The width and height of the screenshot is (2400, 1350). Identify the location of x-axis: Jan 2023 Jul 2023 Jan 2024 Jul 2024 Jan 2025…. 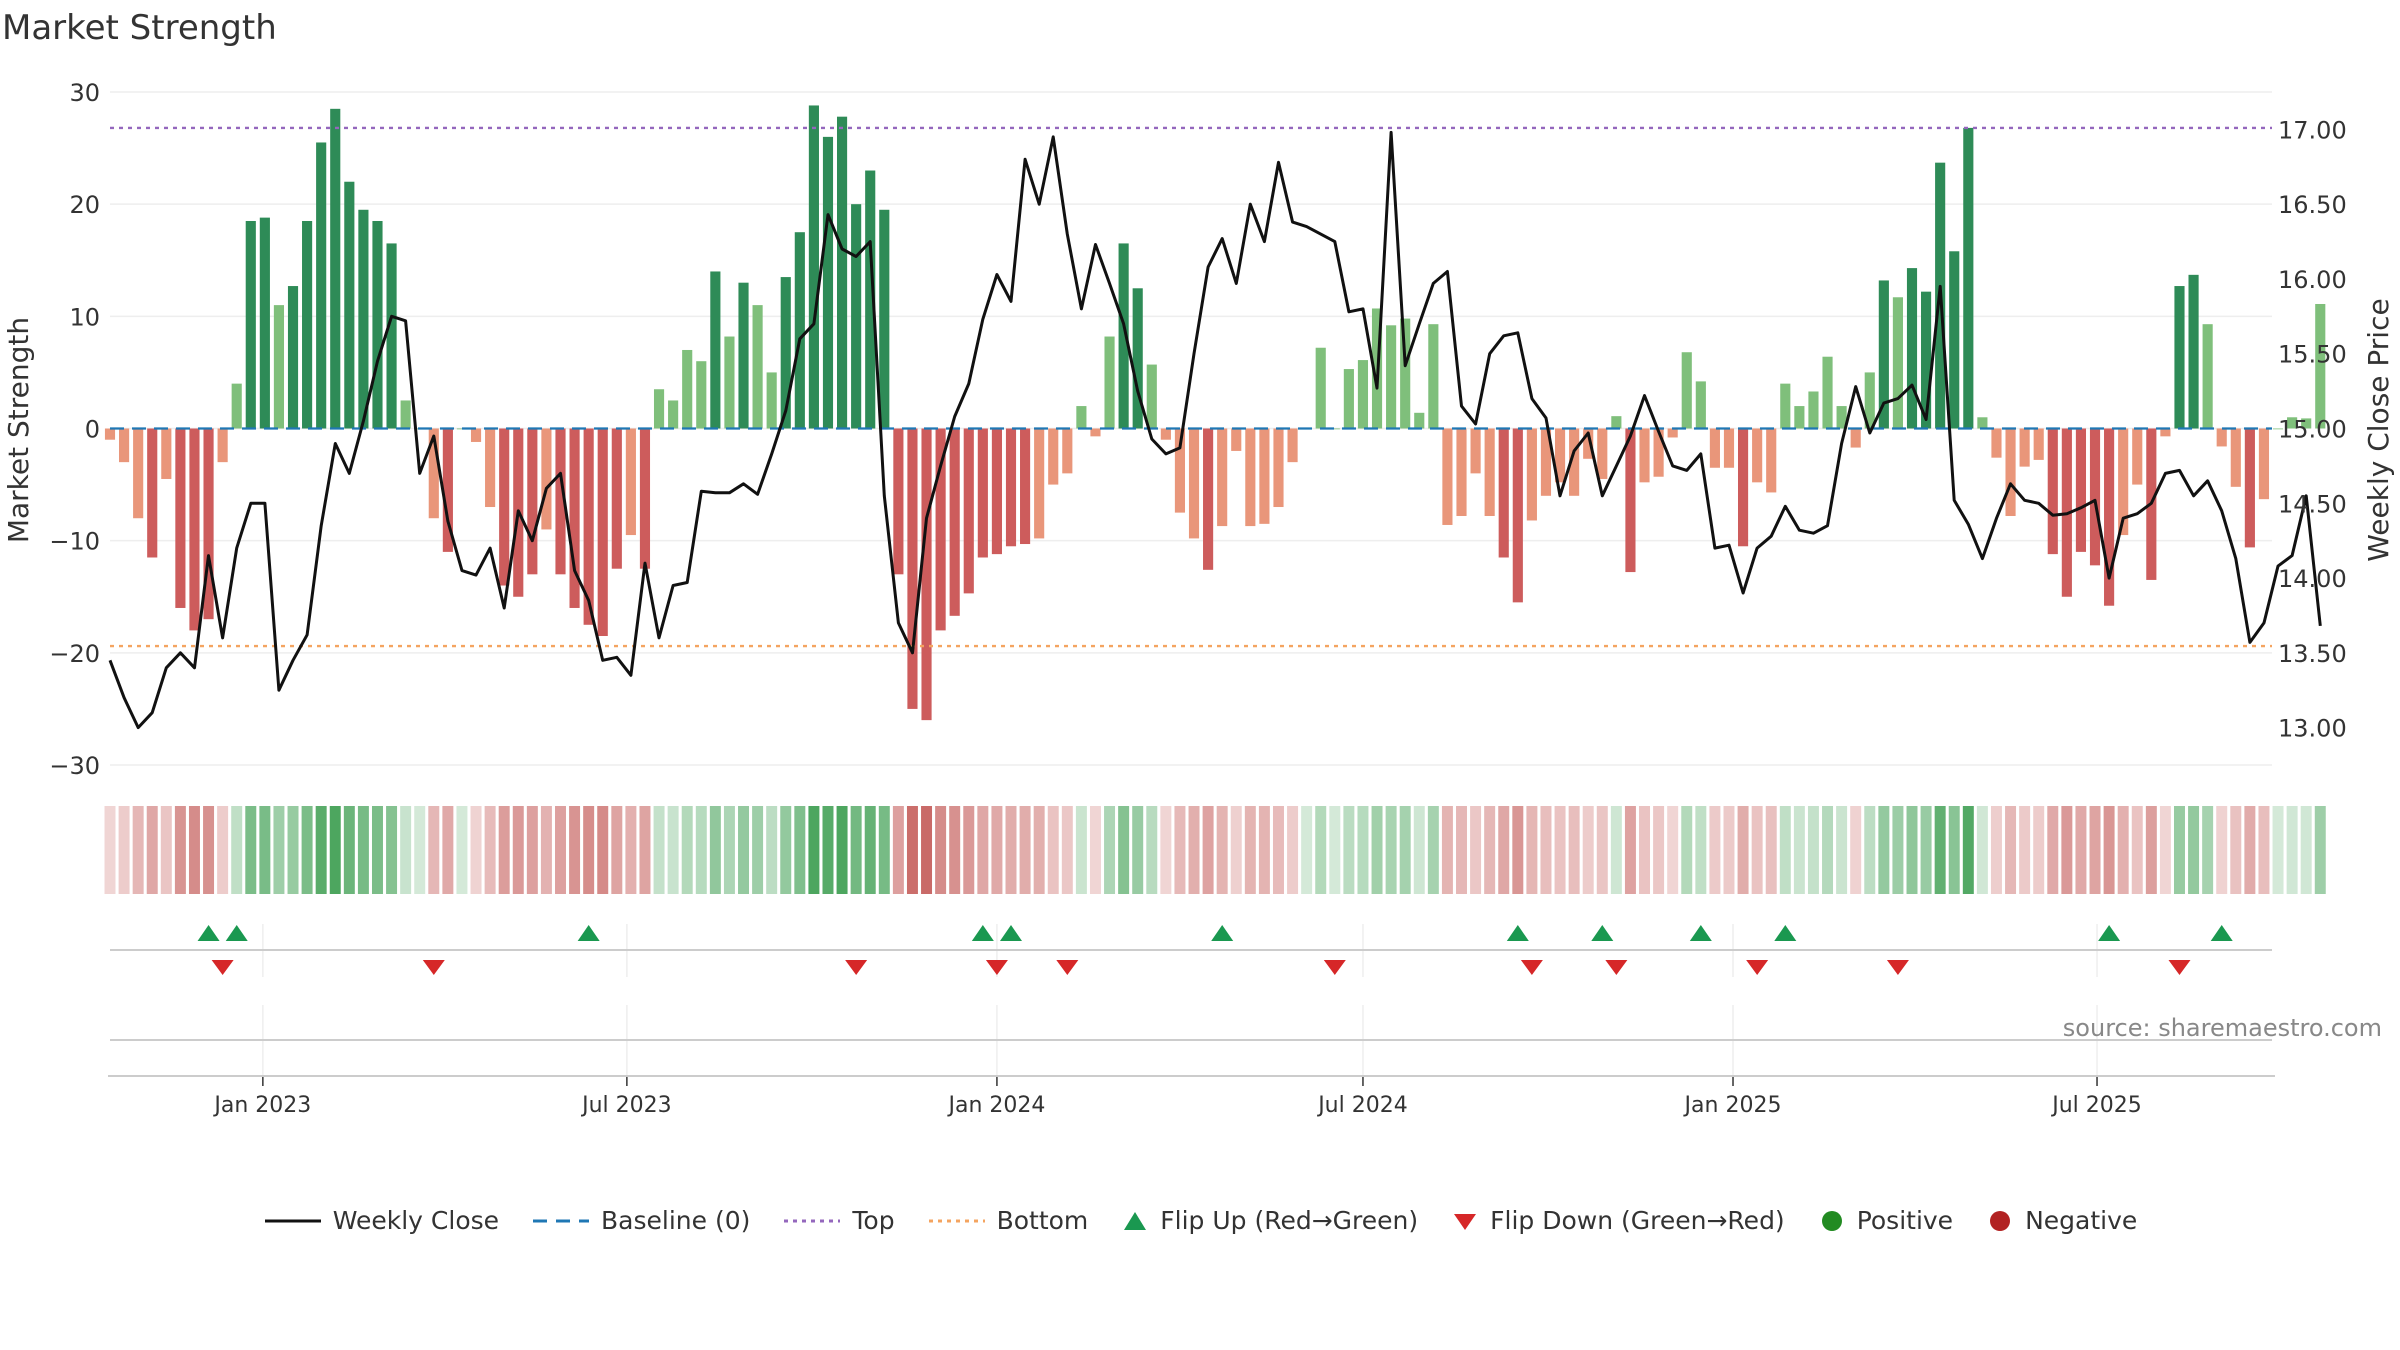
(1191, 1096).